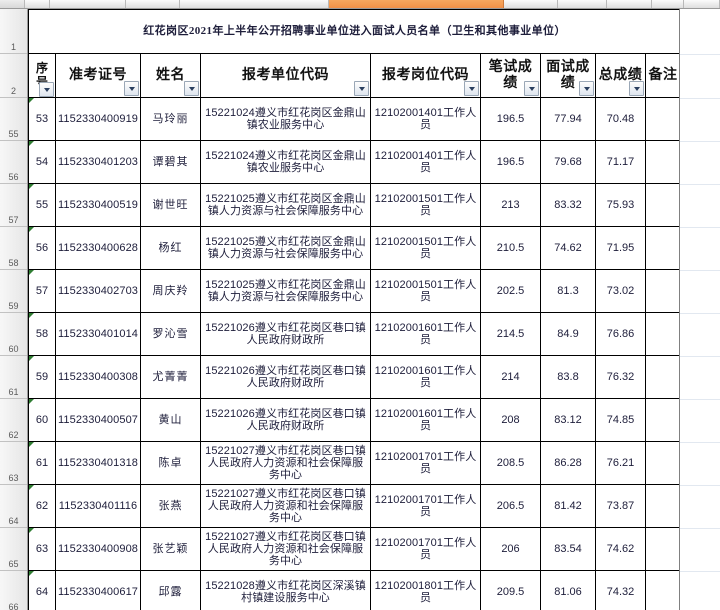  Describe the element at coordinates (191, 88) in the screenshot. I see `filter-dropdown-icon-name` at that location.